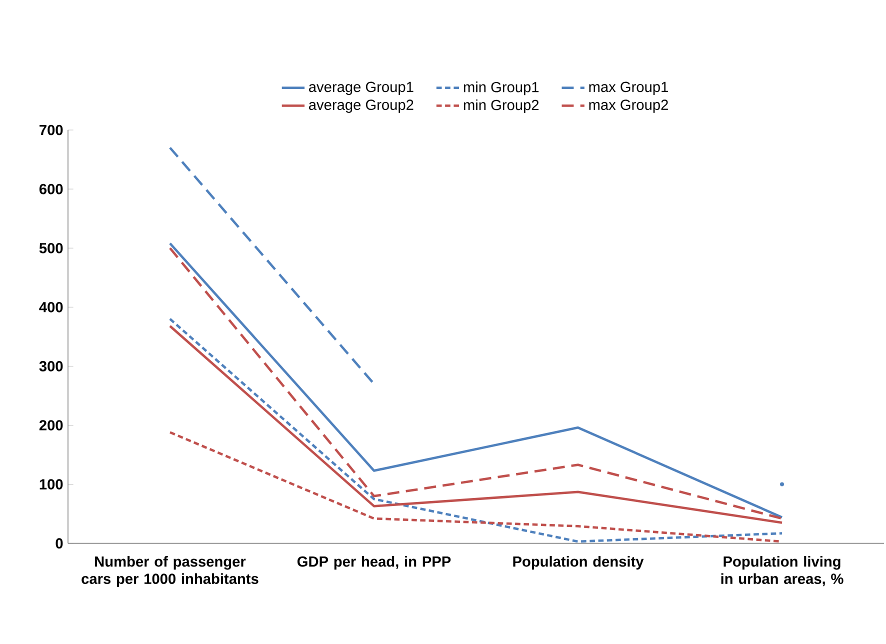  What do you see at coordinates (628, 88) in the screenshot?
I see `legend-label: max Group1` at bounding box center [628, 88].